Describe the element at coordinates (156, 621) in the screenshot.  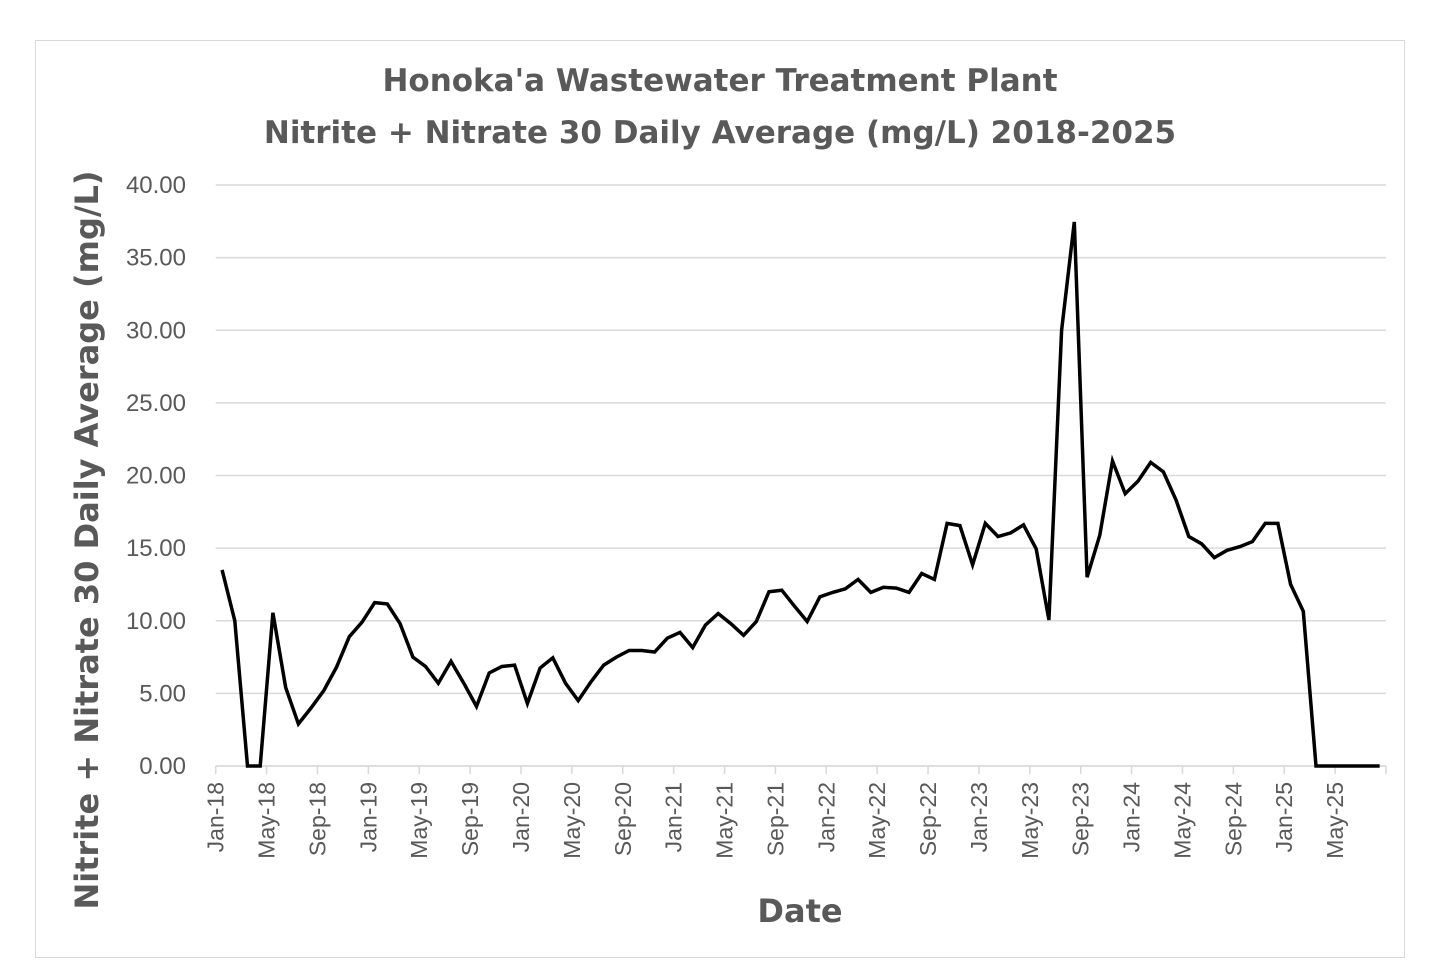
I see `y-tick-label: 10.00` at that location.